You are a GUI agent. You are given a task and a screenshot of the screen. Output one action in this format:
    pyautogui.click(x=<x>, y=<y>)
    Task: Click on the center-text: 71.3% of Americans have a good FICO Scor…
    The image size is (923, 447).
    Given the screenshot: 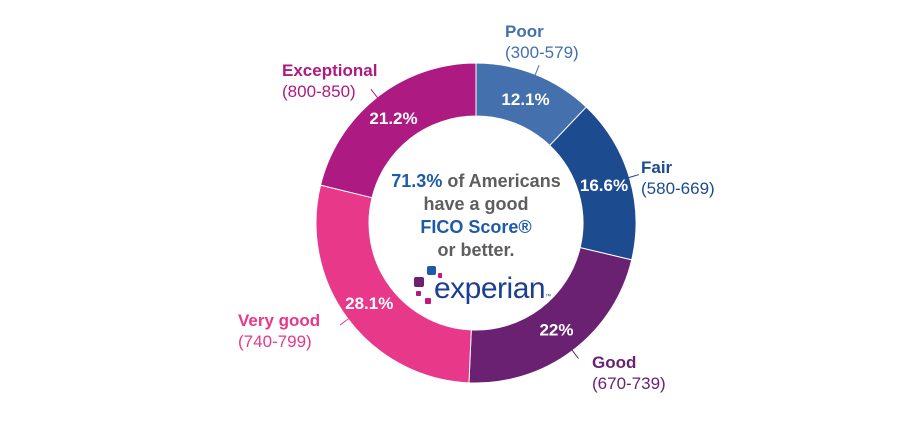 What is the action you would take?
    pyautogui.click(x=476, y=216)
    